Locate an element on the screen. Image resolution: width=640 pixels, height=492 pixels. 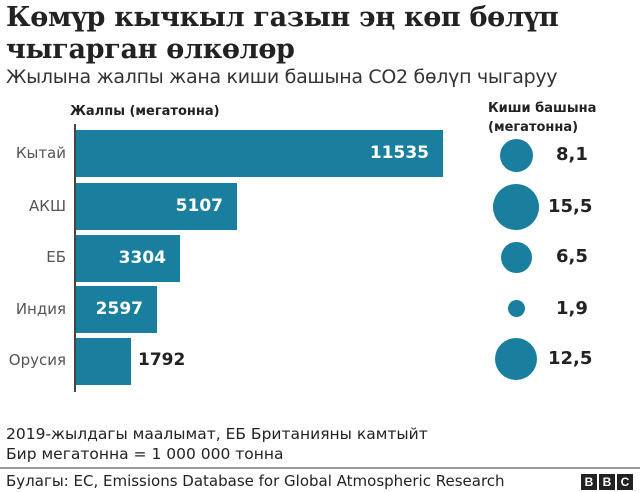
footer-divider is located at coordinates (320, 468).